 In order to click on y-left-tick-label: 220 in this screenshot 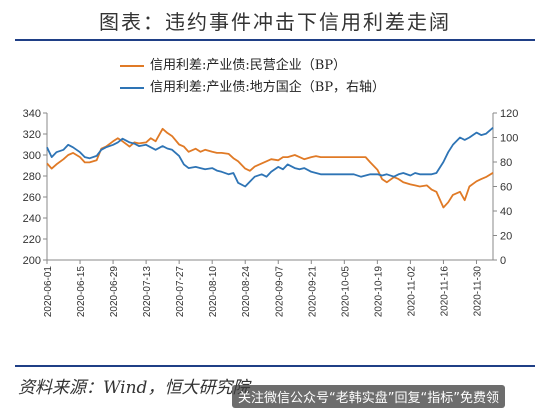, I will do `click(32, 240)`.